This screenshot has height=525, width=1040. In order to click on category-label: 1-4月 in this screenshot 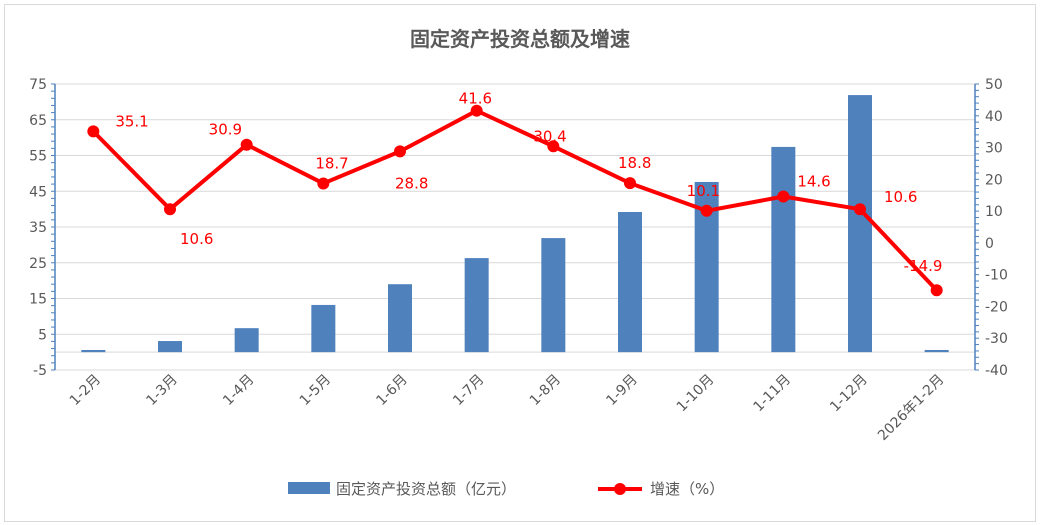, I will do `click(238, 390)`.